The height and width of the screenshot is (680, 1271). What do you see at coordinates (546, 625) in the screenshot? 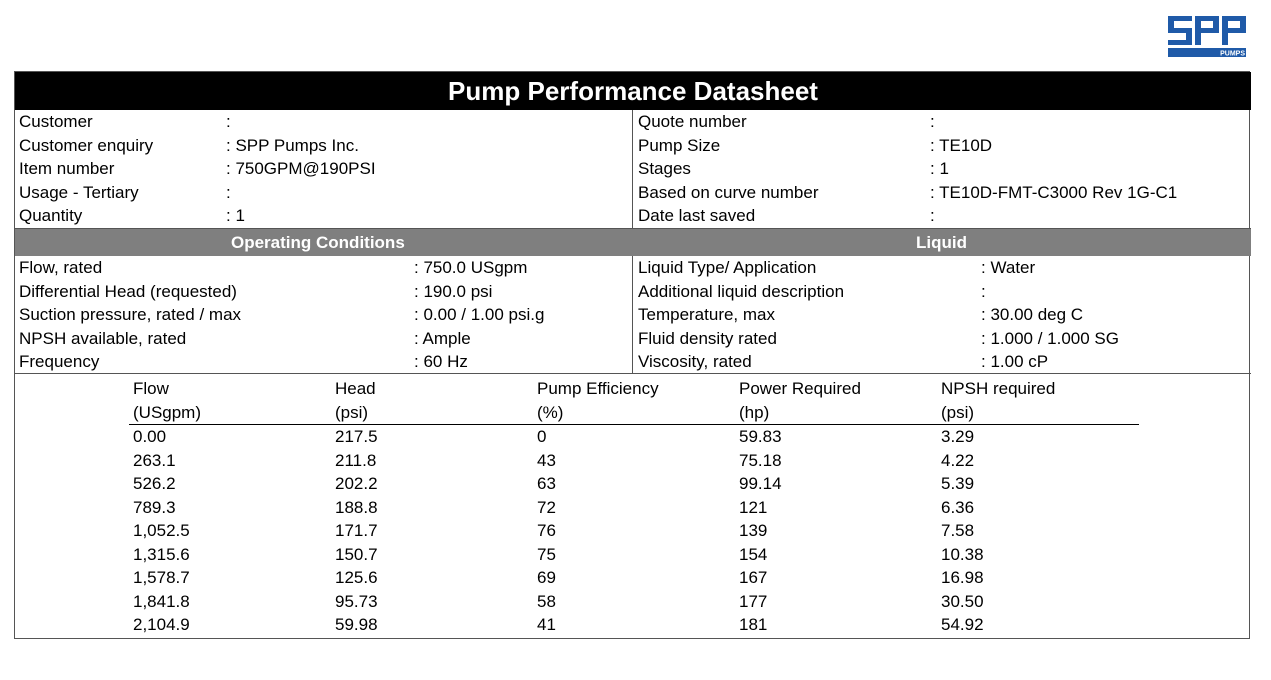
I see `table-cell: 41` at bounding box center [546, 625].